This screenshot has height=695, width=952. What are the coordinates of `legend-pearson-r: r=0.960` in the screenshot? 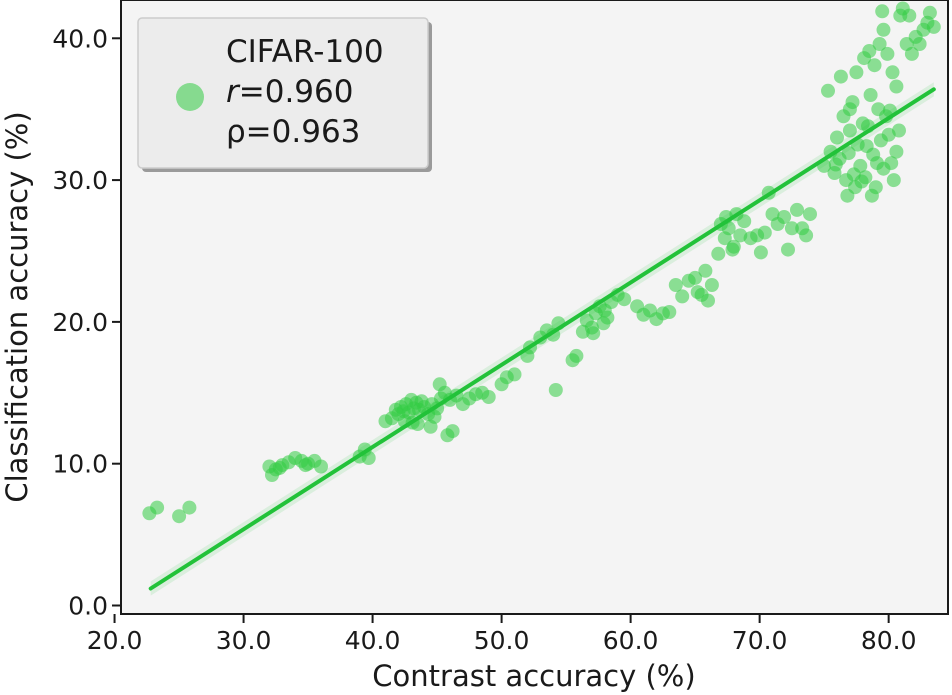 It's located at (289, 92).